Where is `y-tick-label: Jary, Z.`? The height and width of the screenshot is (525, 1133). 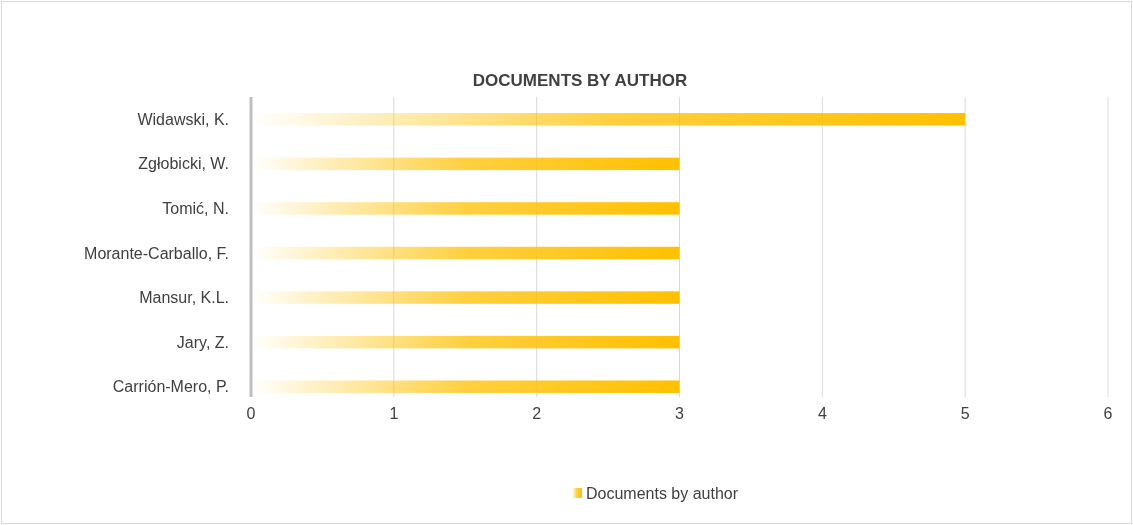
y-tick-label: Jary, Z. is located at coordinates (202, 342).